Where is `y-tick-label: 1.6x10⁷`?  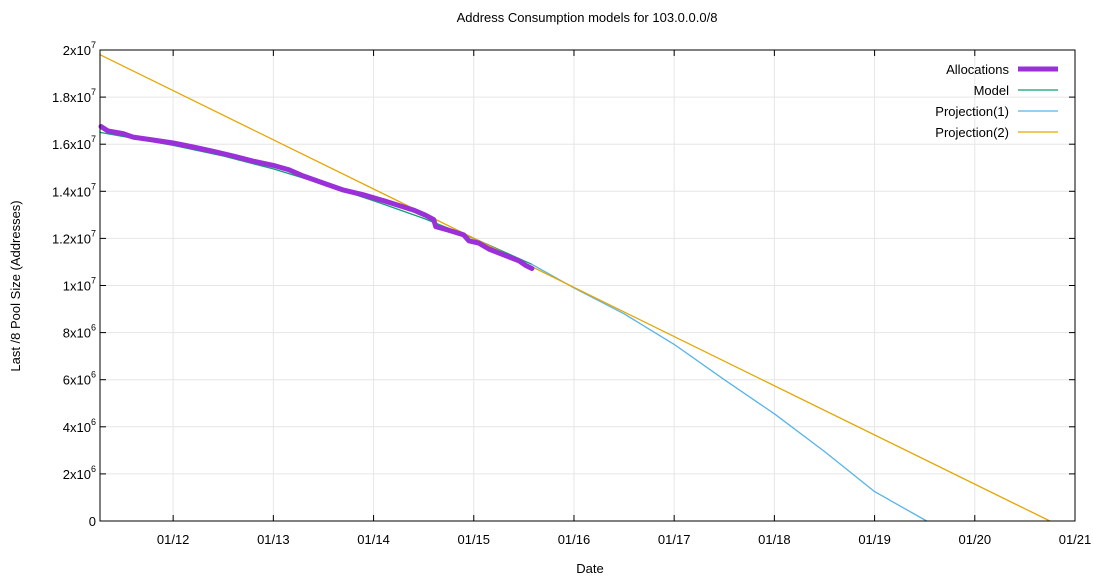 y-tick-label: 1.6x10⁷ is located at coordinates (74, 143).